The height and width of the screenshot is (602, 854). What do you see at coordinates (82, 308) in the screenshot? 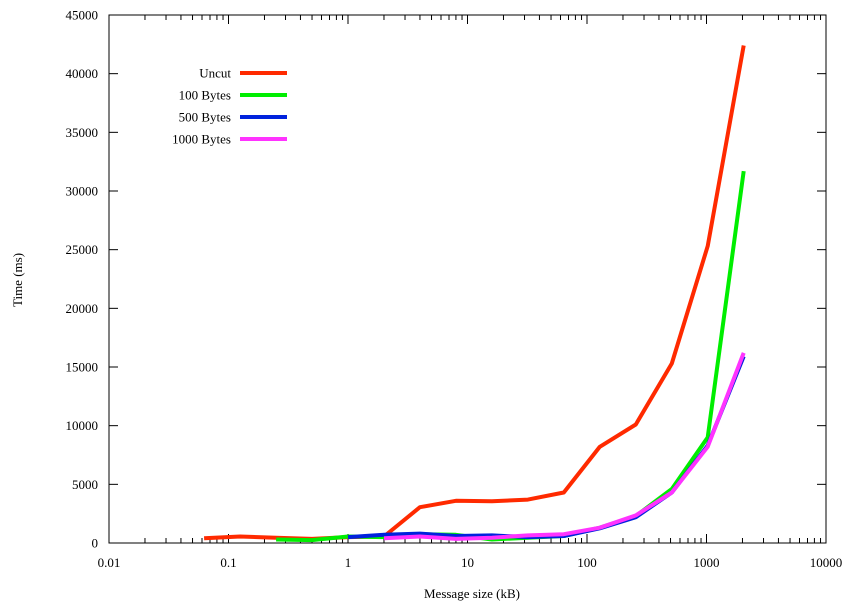
I see `y-tick-label: 20000` at bounding box center [82, 308].